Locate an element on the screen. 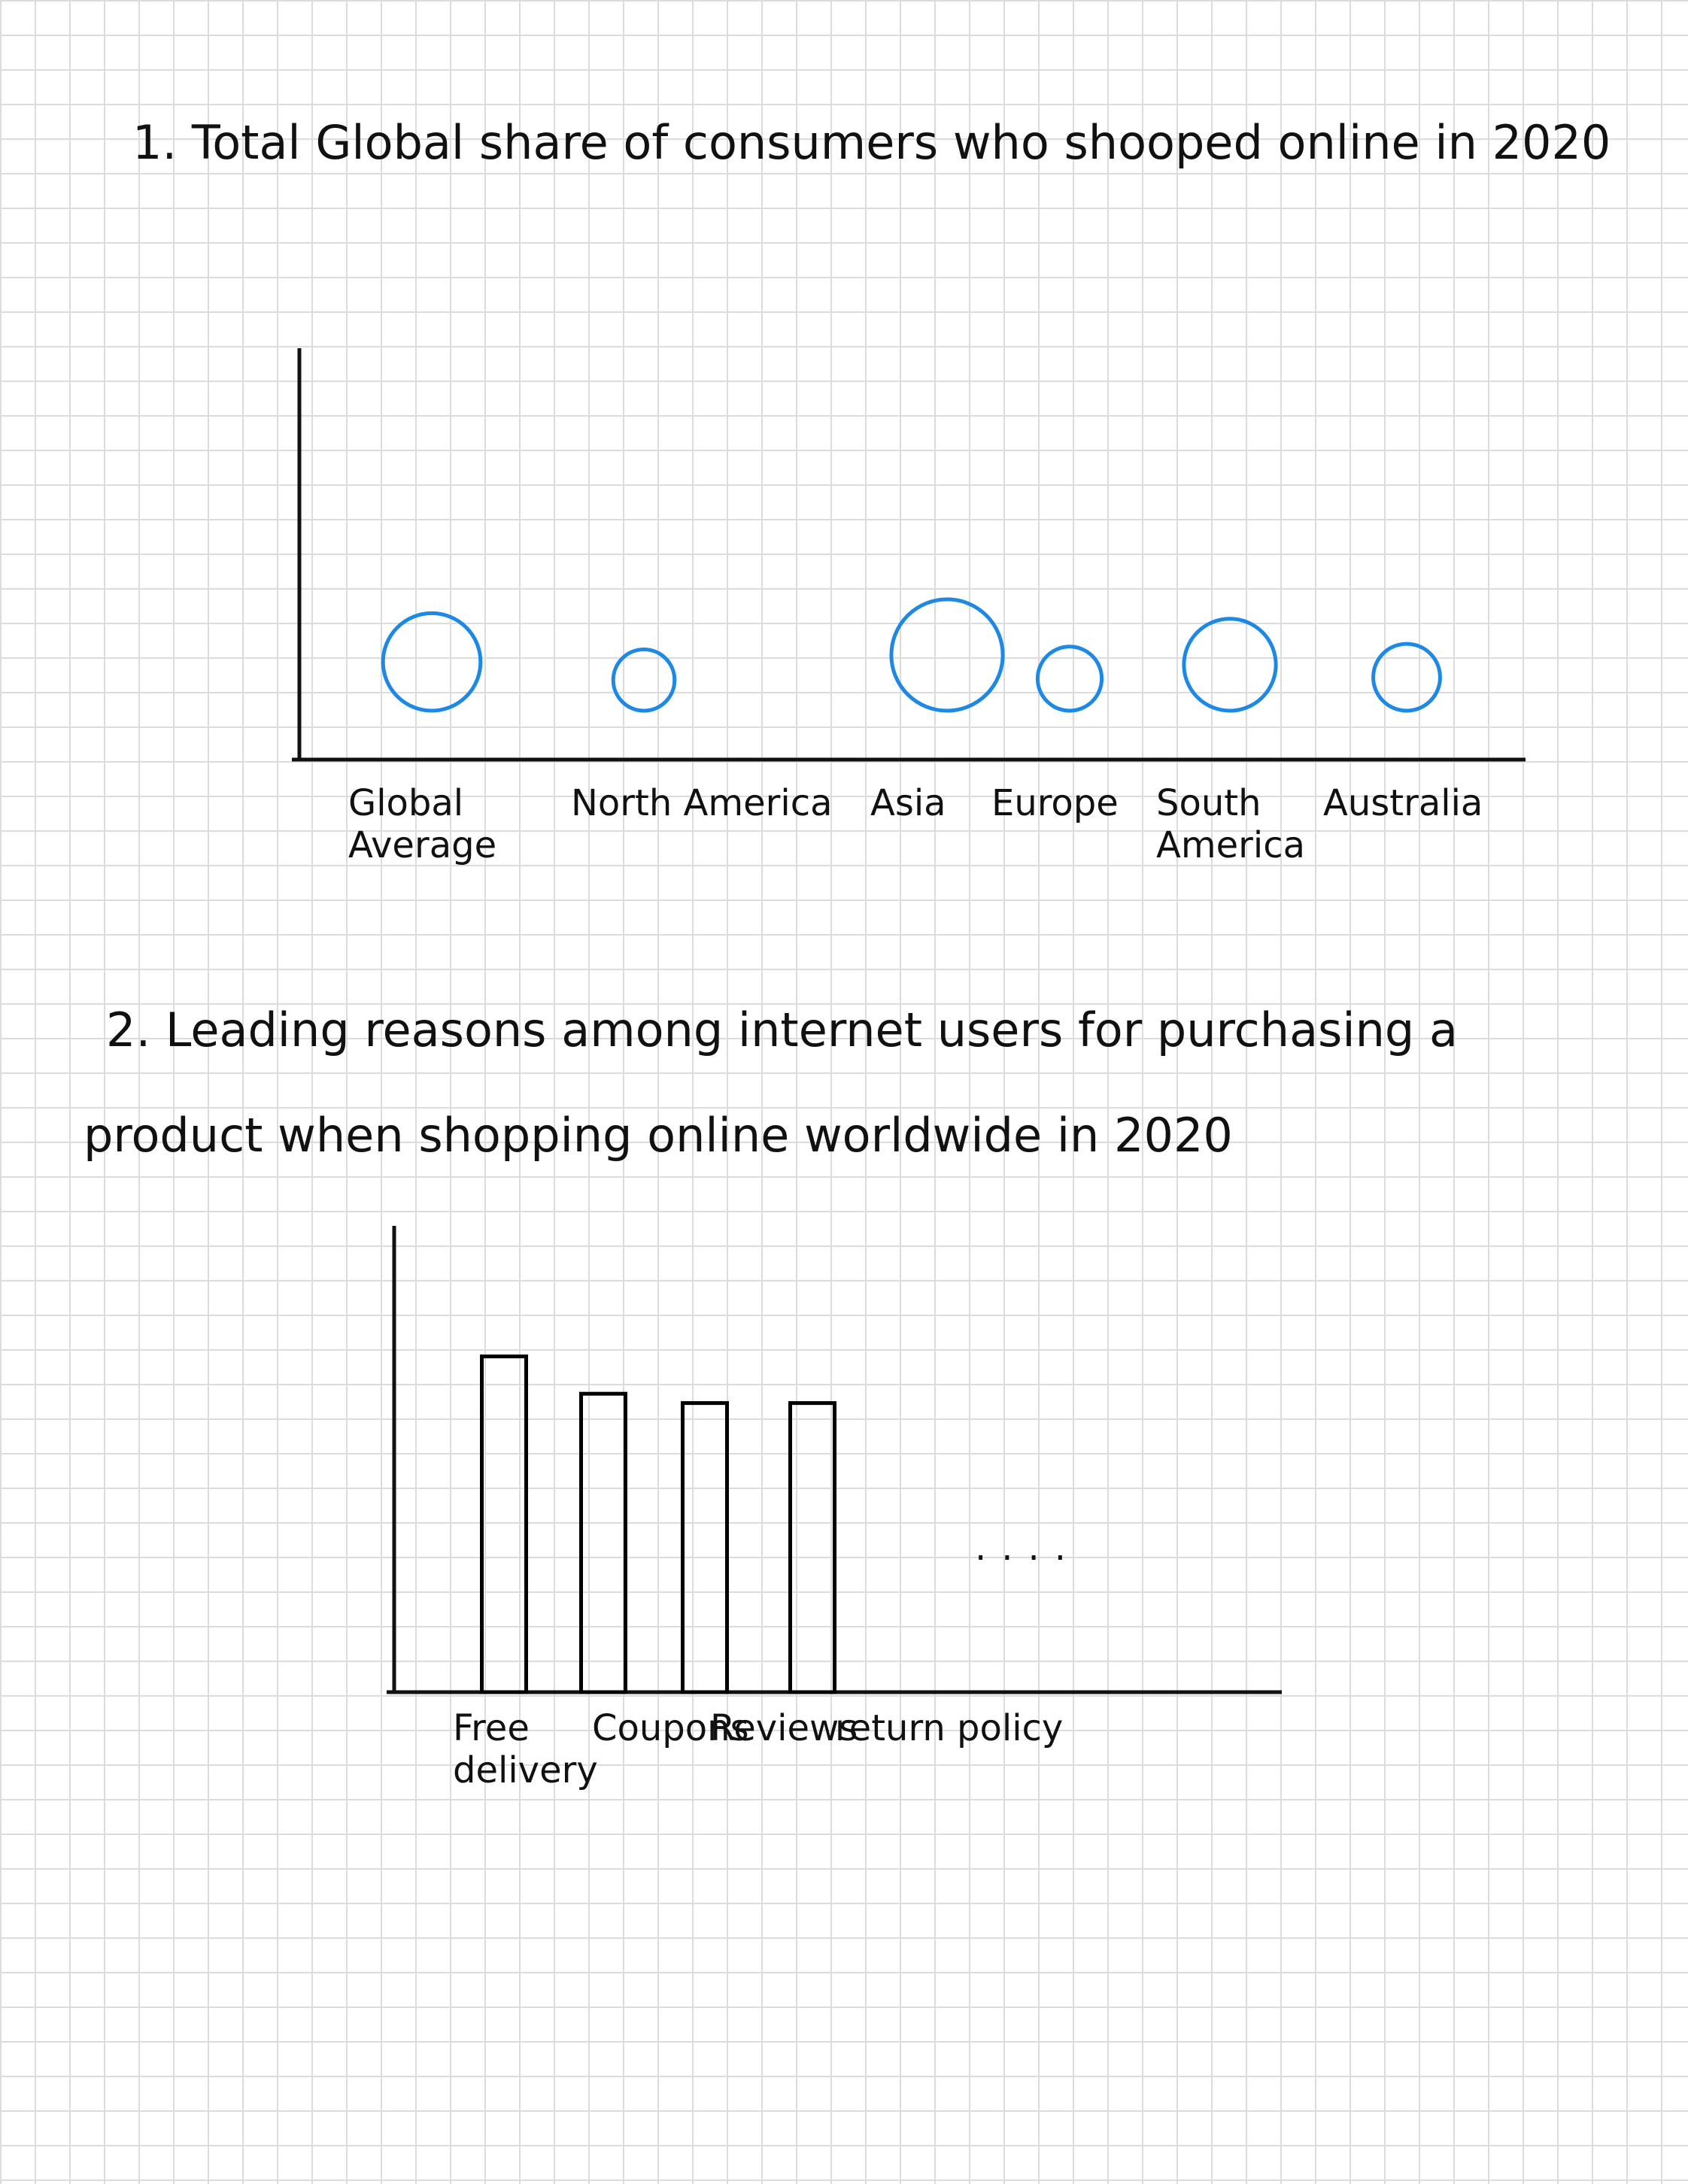 The height and width of the screenshot is (2184, 1688). x-tick-label: Asia is located at coordinates (908, 803).